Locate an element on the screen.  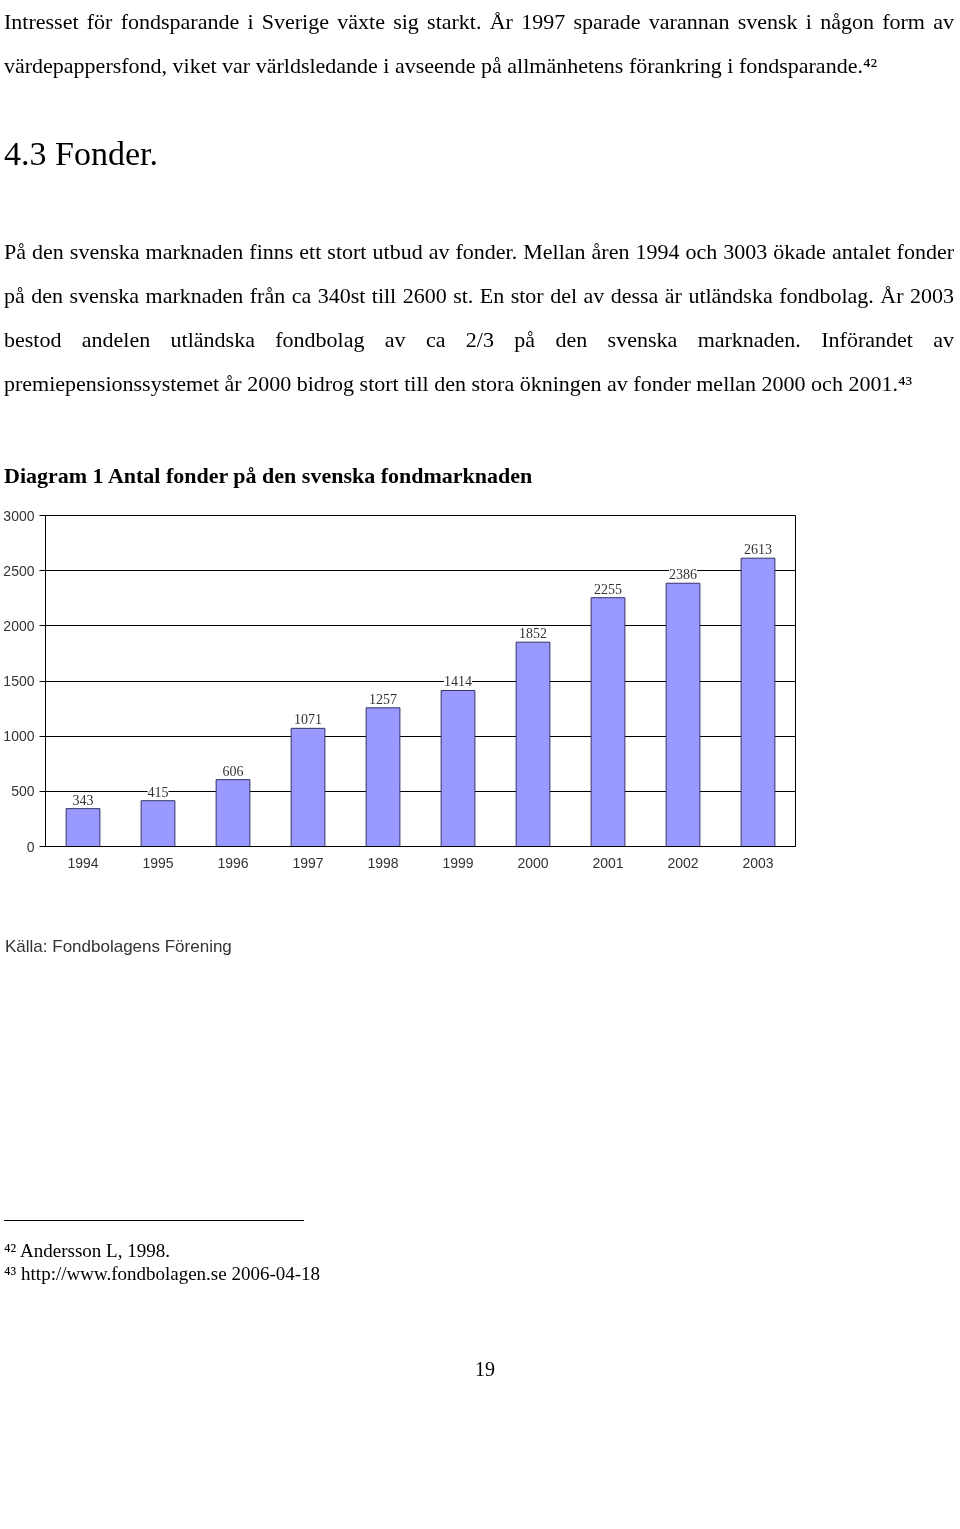
data-label: 1414 is located at coordinates (458, 682).